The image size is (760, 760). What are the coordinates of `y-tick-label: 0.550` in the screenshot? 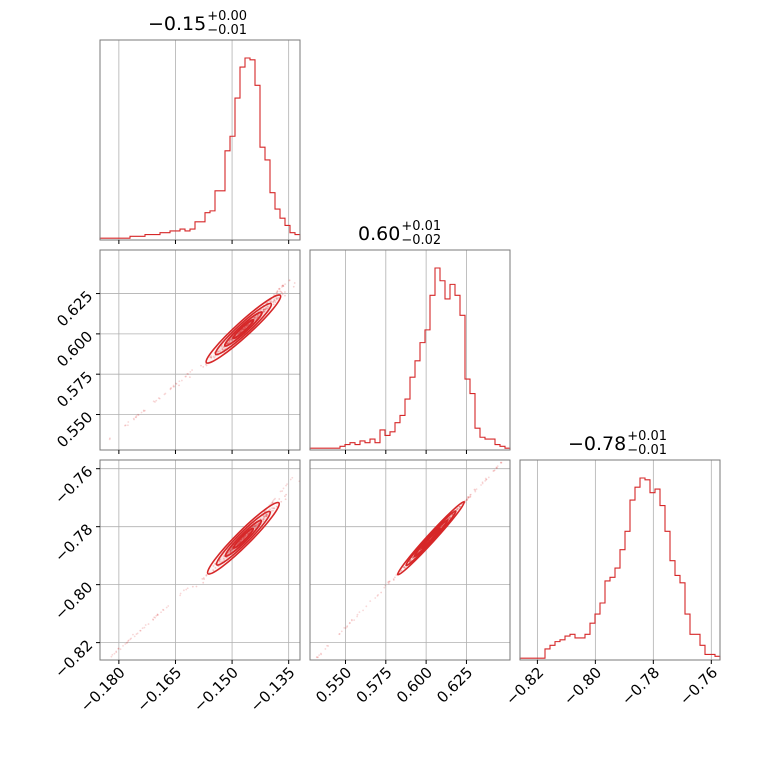 It's located at (74, 429).